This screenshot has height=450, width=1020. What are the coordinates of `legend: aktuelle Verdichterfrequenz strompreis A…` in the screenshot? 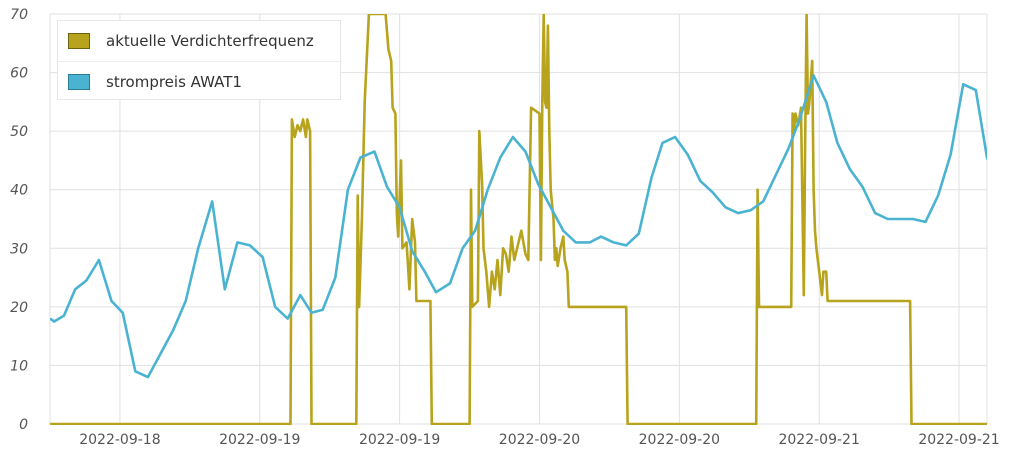 It's located at (199, 61).